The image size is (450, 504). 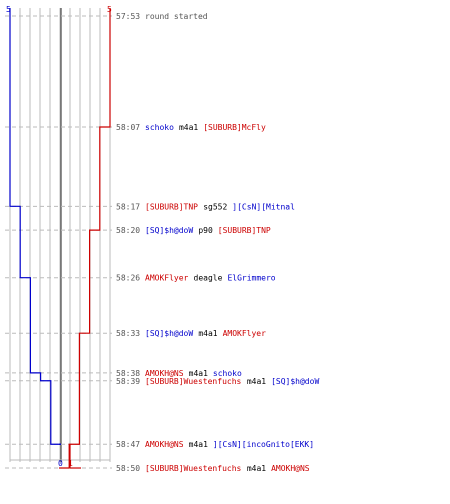 I want to click on event-victim: [SUBURB]TNP, so click(x=244, y=230).